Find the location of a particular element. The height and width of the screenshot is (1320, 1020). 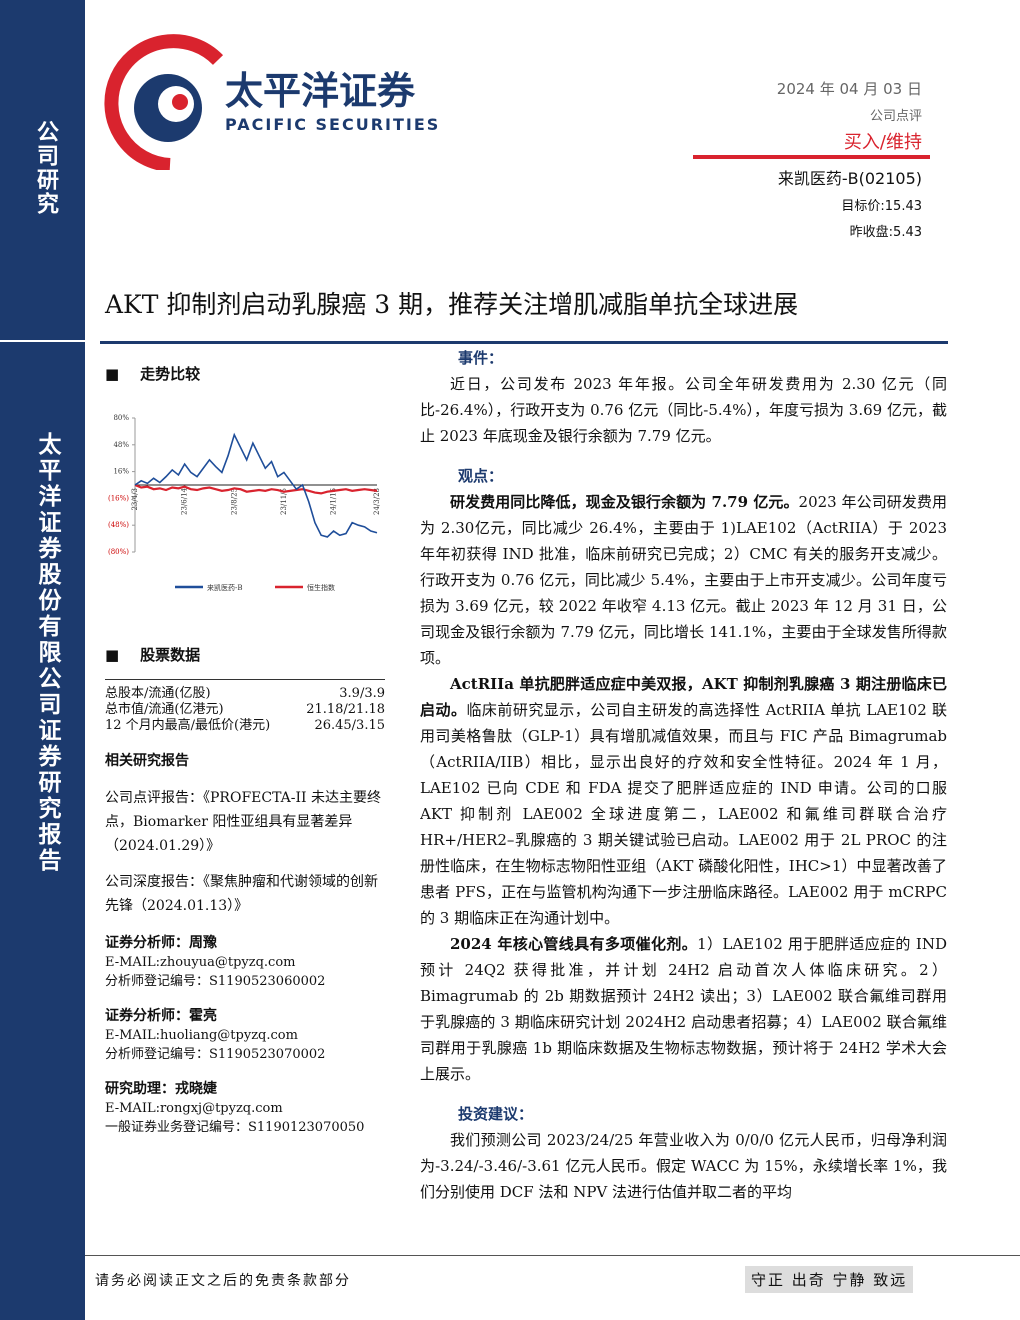

paragraph-lead: 2024 年核心管线具有多项催化剂。 is located at coordinates (574, 944).